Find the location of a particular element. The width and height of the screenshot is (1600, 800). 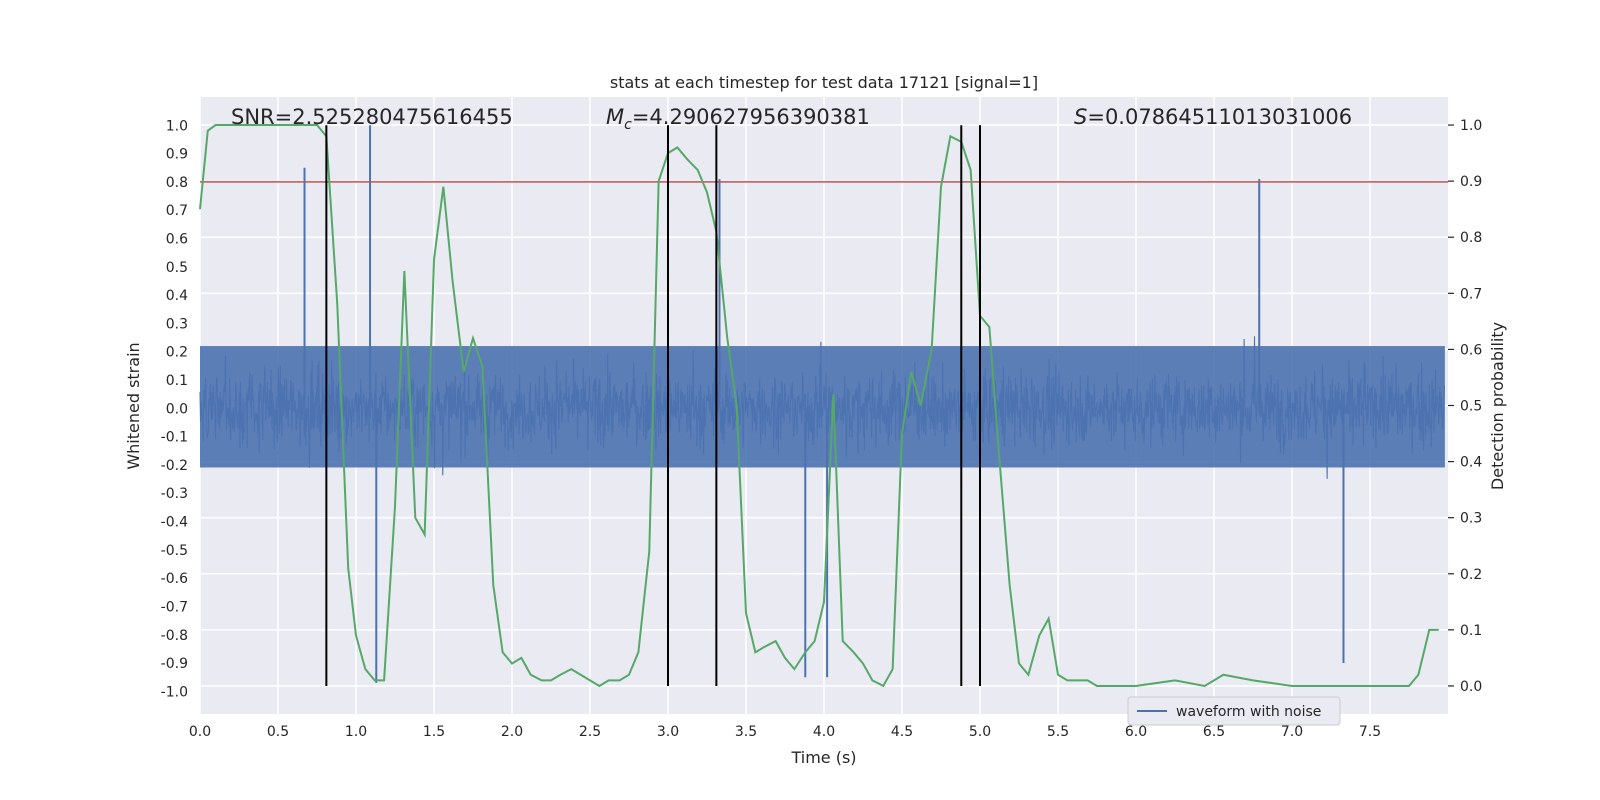

y-left-tick-label: -0.7 is located at coordinates (174, 607).